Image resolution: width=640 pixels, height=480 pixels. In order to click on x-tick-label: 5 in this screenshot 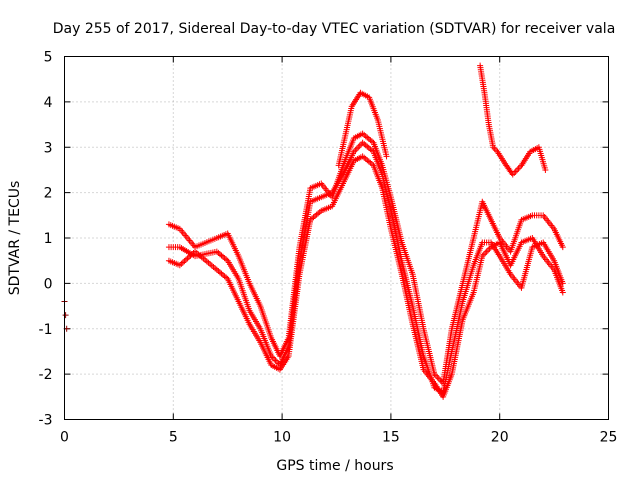, I will do `click(173, 438)`.